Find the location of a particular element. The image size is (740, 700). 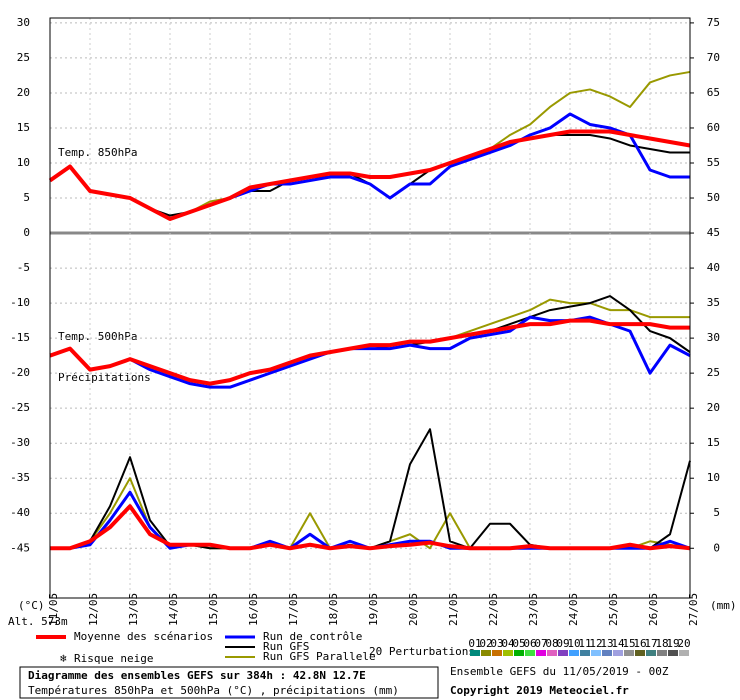

x-tick-label: 21/05 is located at coordinates (453, 609).